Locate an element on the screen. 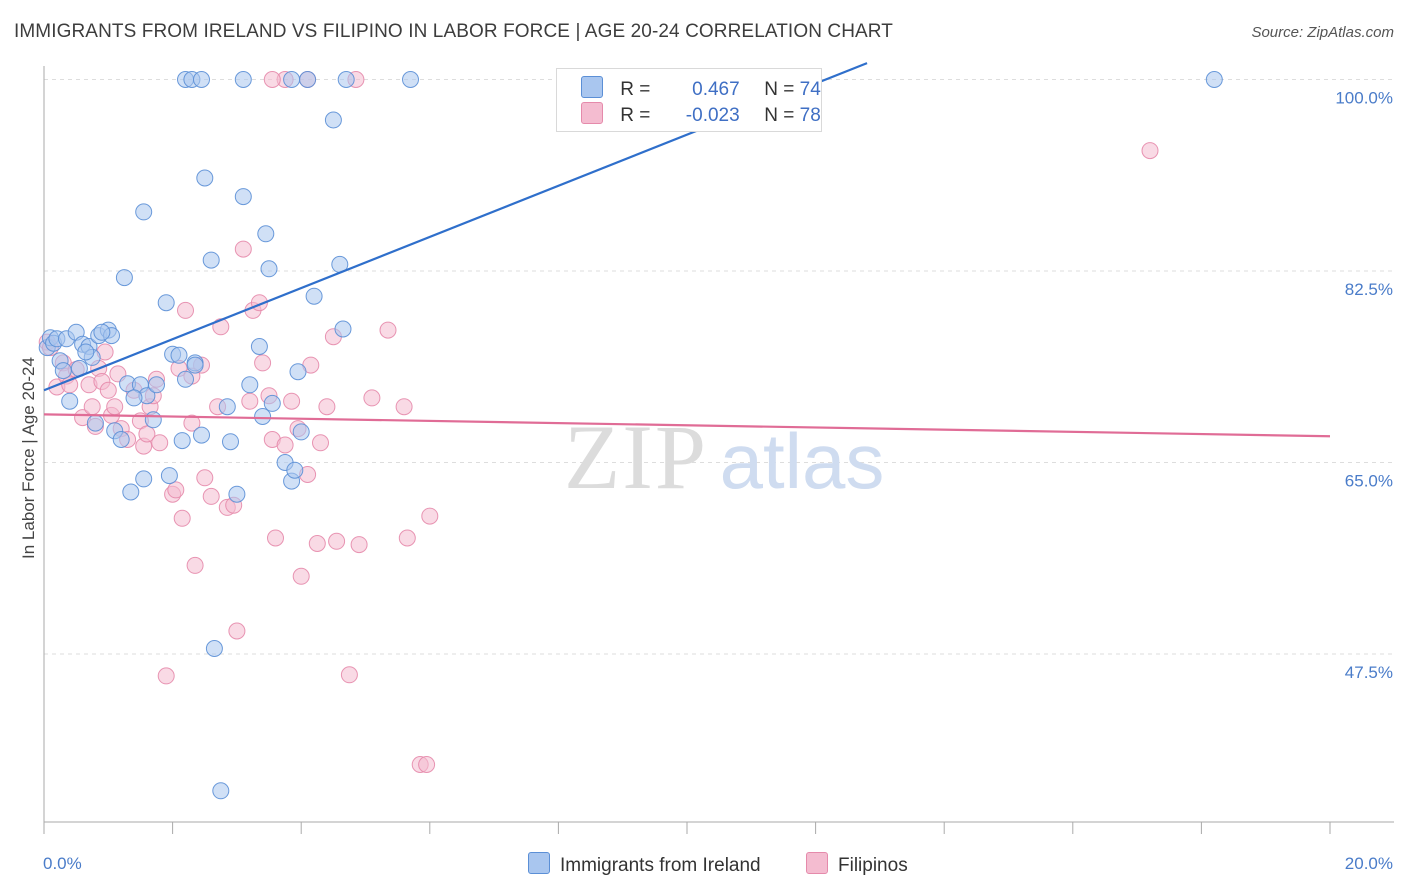 This screenshot has height=892, width=1406. filipinos-trend-line is located at coordinates (687, 425).